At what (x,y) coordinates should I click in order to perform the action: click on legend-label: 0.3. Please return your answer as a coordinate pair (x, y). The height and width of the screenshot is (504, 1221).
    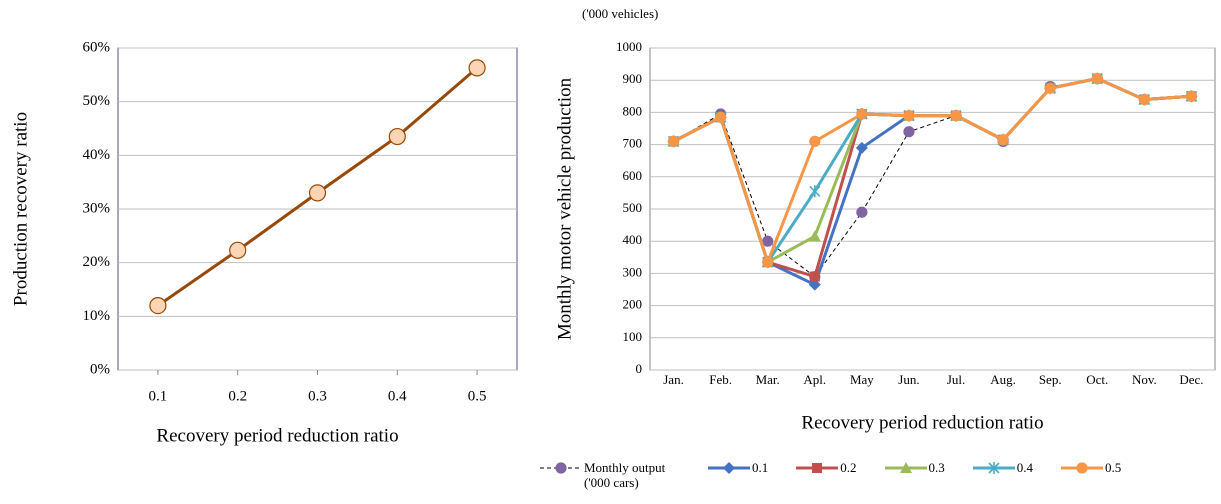
    Looking at the image, I should click on (936, 467).